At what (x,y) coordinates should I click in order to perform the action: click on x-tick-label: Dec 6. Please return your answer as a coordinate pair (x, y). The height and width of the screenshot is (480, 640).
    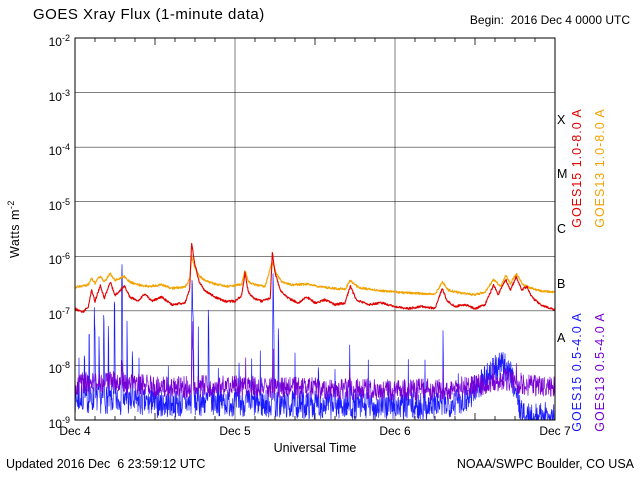
    Looking at the image, I should click on (395, 431).